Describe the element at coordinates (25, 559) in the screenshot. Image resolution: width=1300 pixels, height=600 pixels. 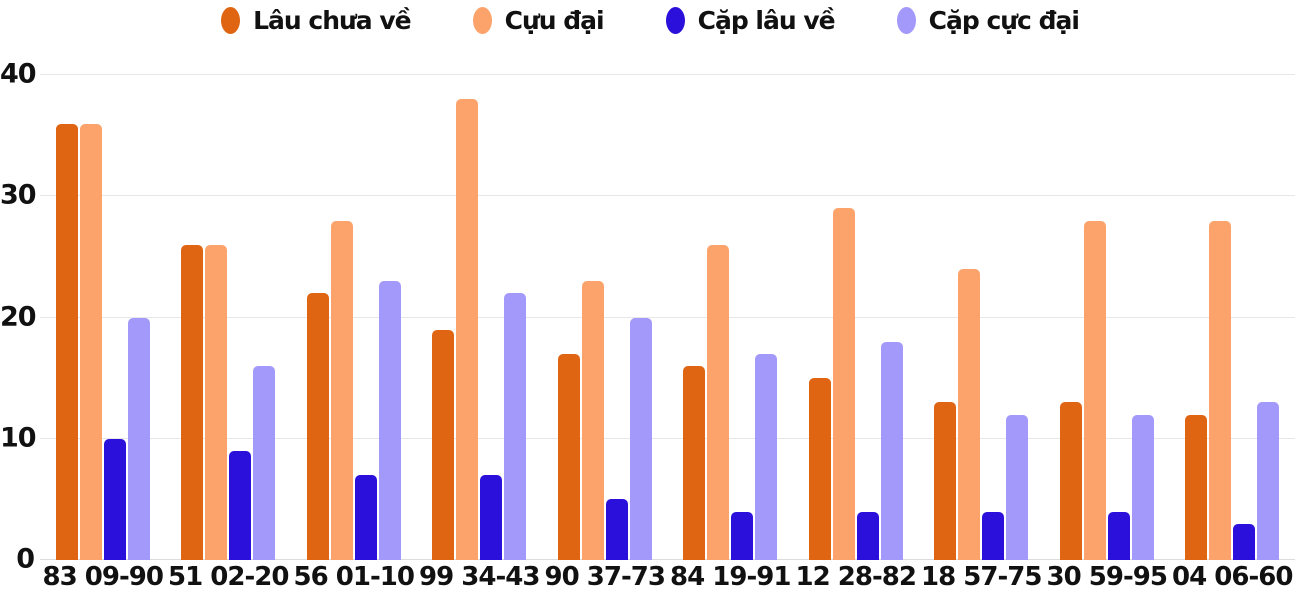
I see `y-tick-label: 0` at that location.